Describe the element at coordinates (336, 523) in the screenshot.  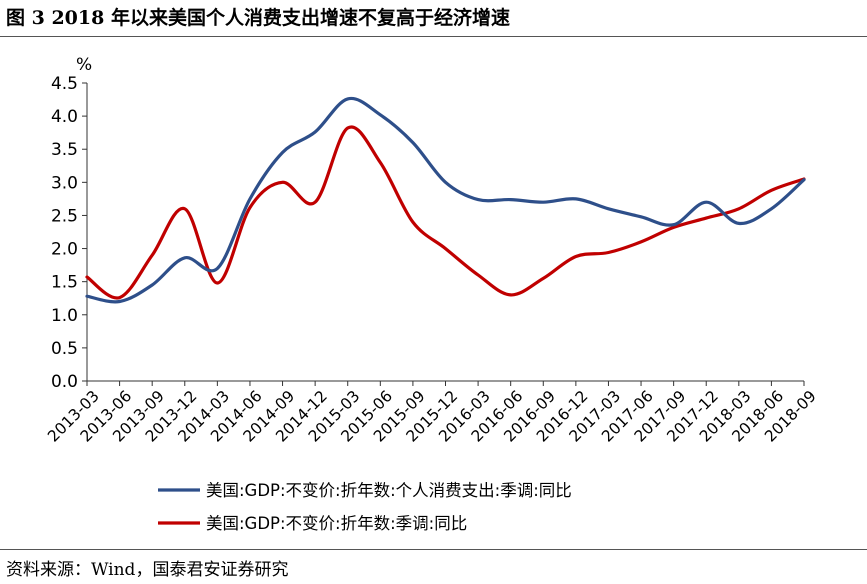
I see `legend-label-2: 美国:GDP:不变价:折年数:季调:同比` at that location.